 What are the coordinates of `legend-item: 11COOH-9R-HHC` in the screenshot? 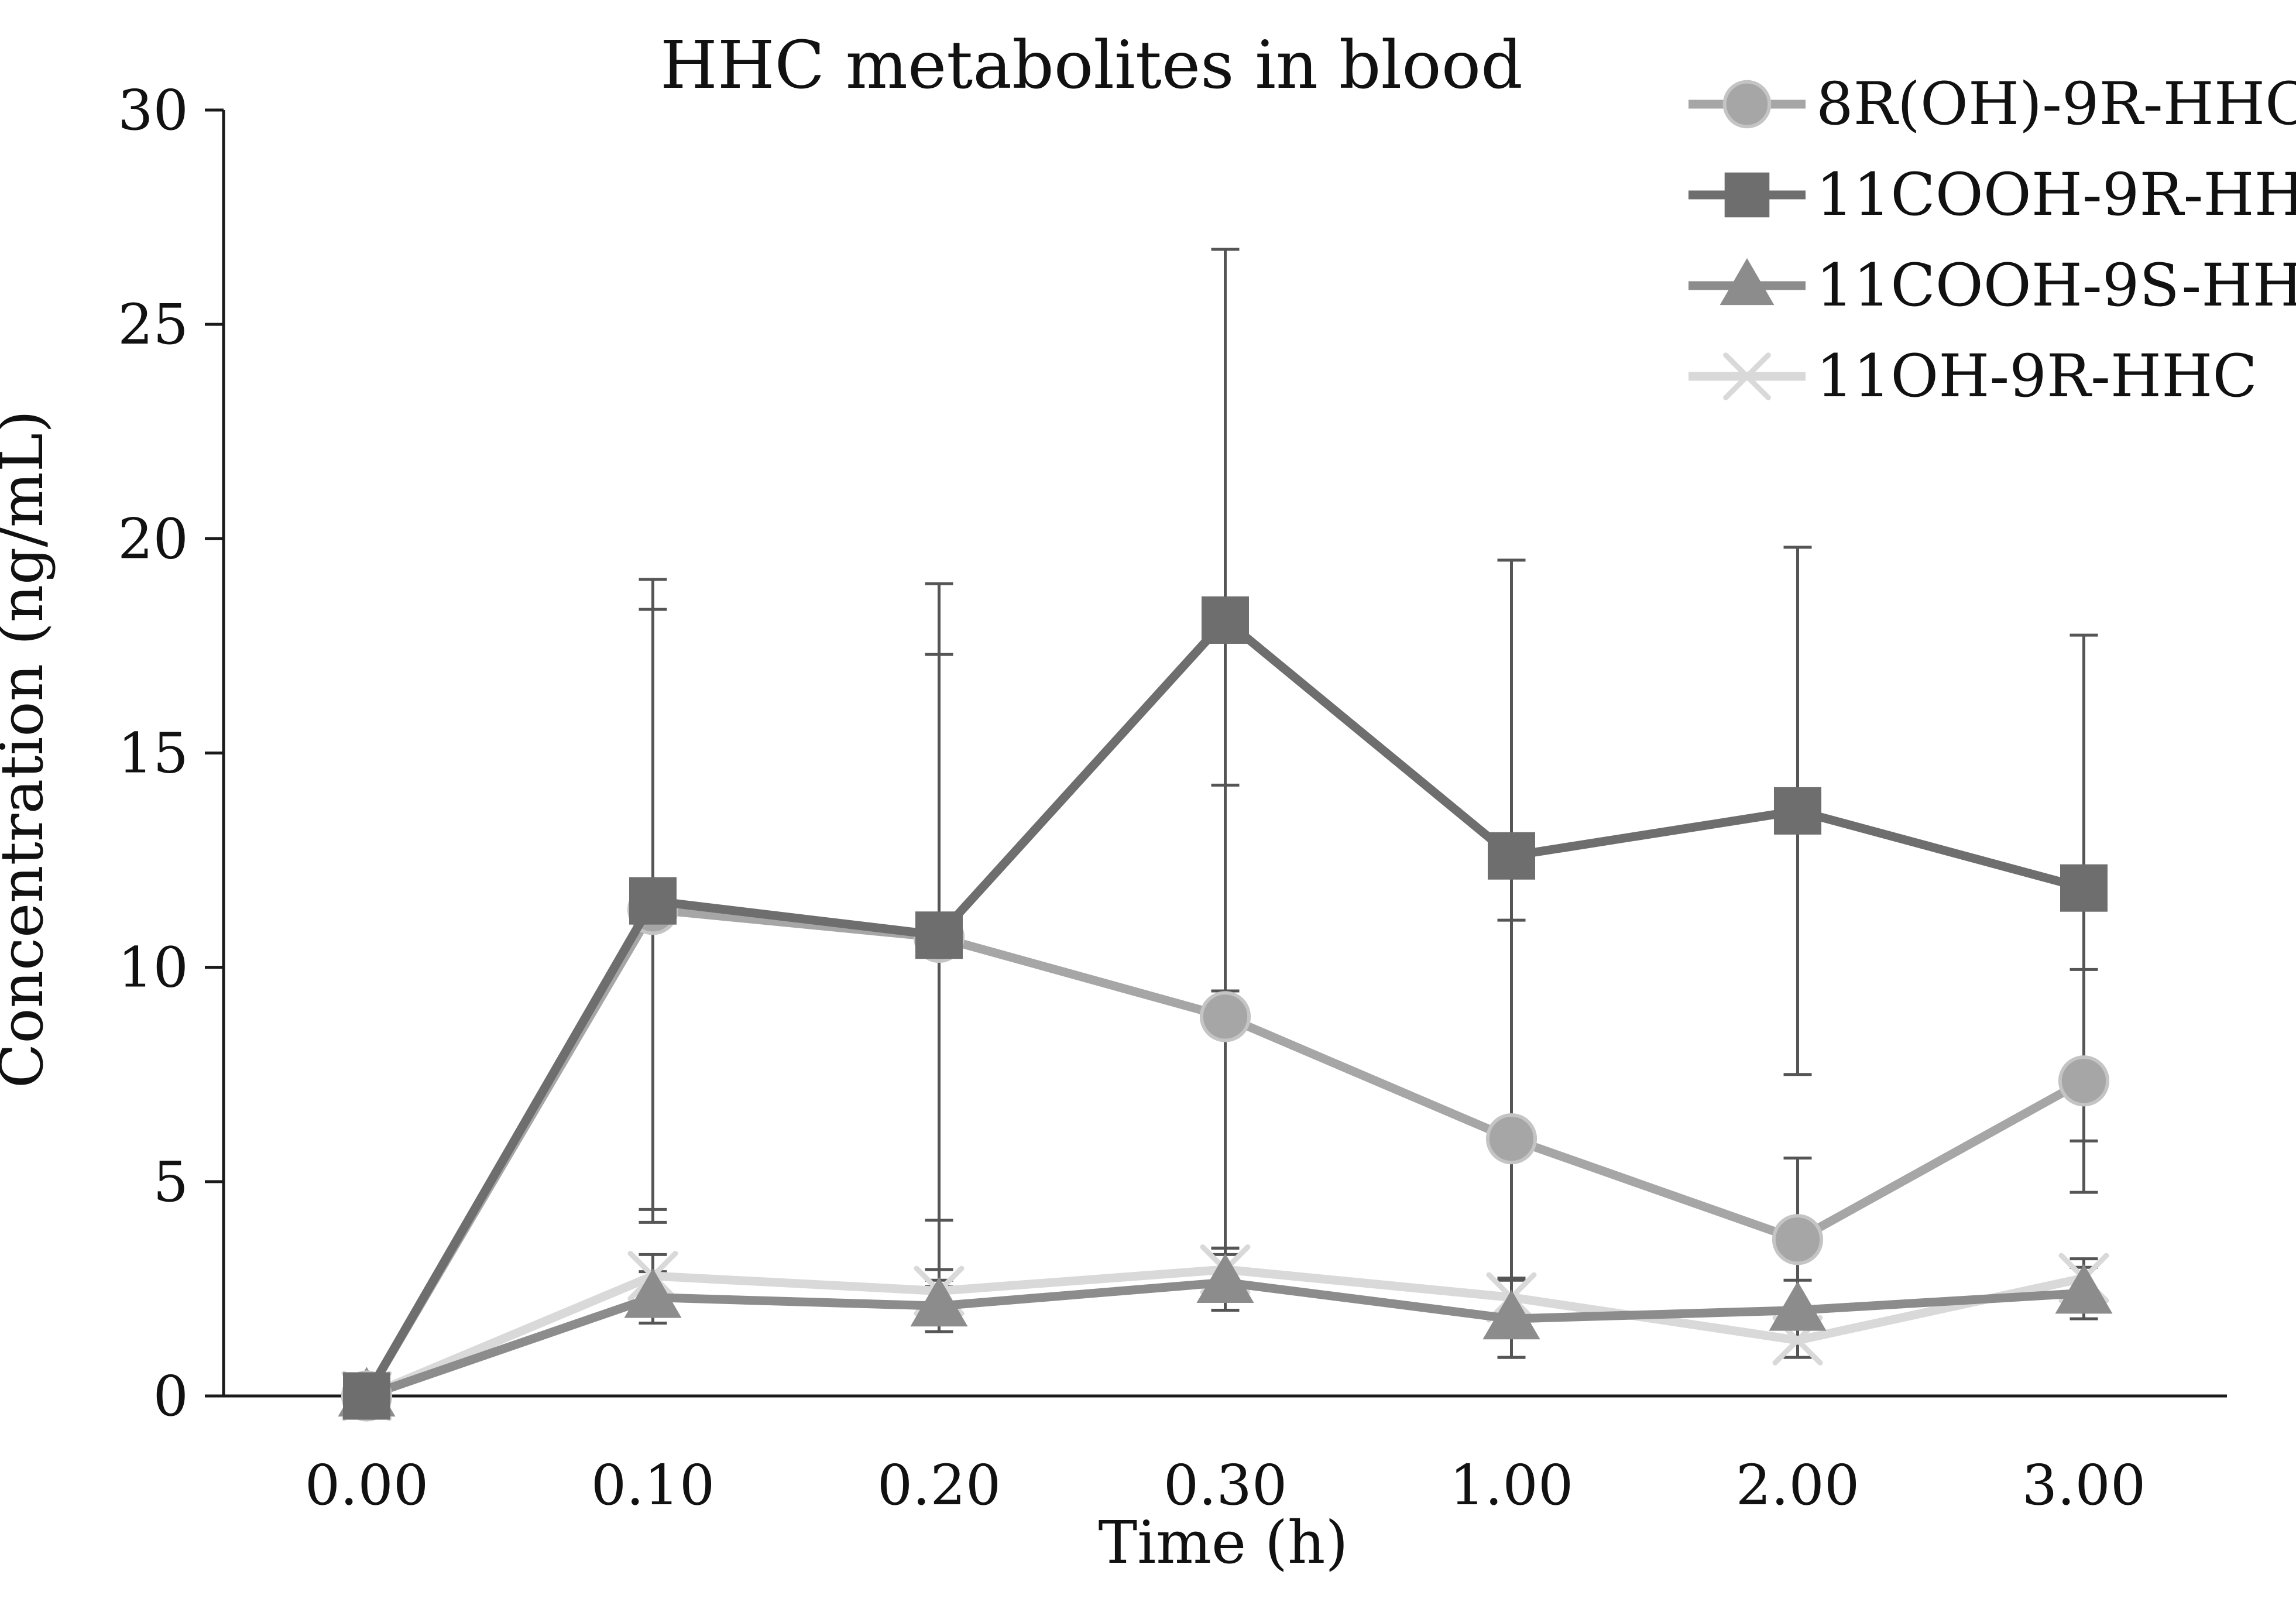 It's located at (1992, 195).